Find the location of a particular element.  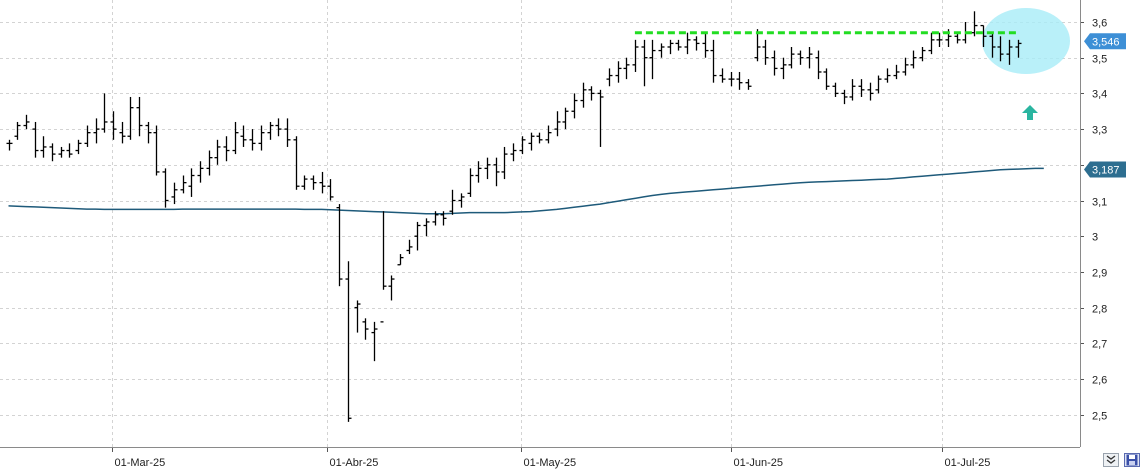

y-tick-label: 2,6 is located at coordinates (1099, 381).